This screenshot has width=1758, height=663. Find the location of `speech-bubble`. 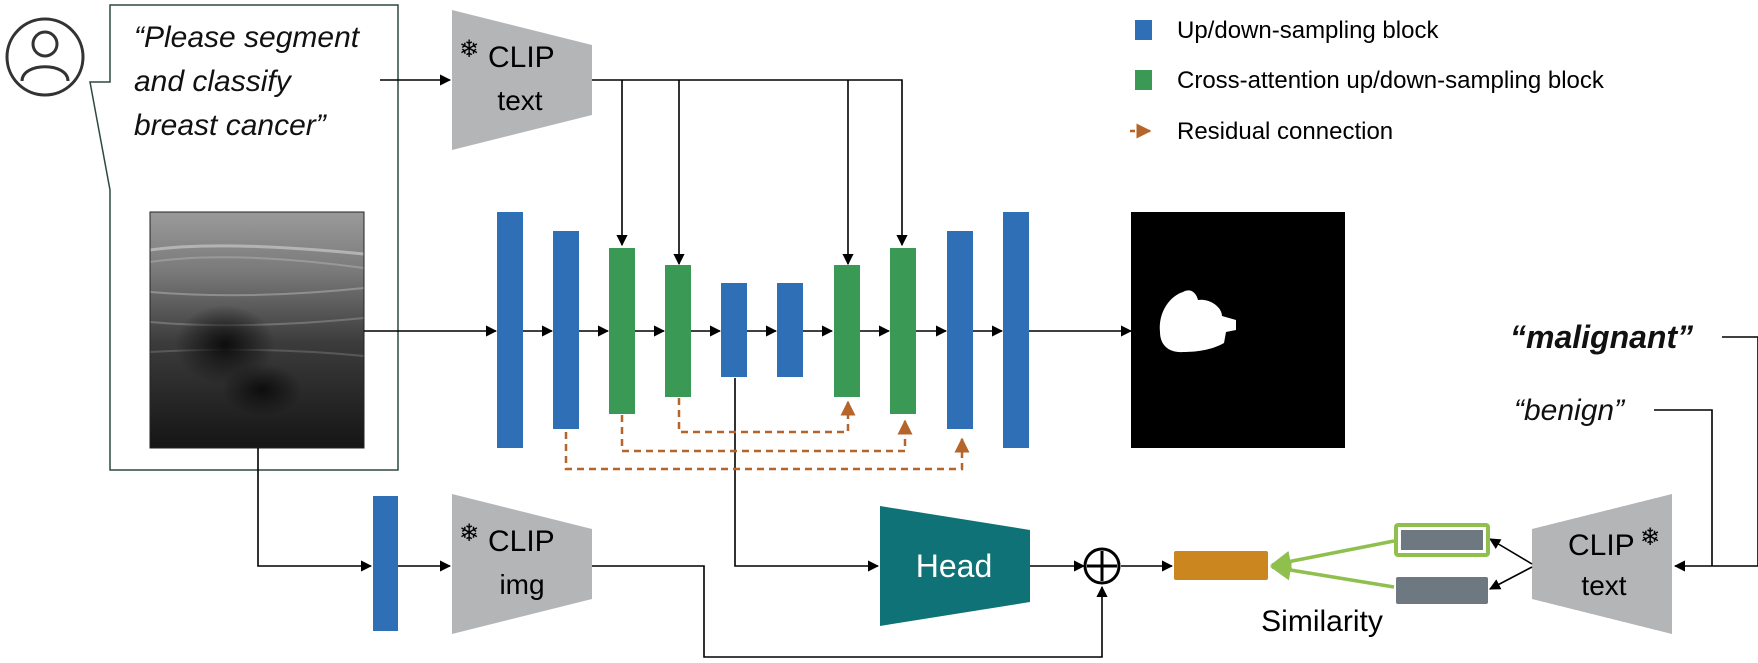

speech-bubble is located at coordinates (244, 237).